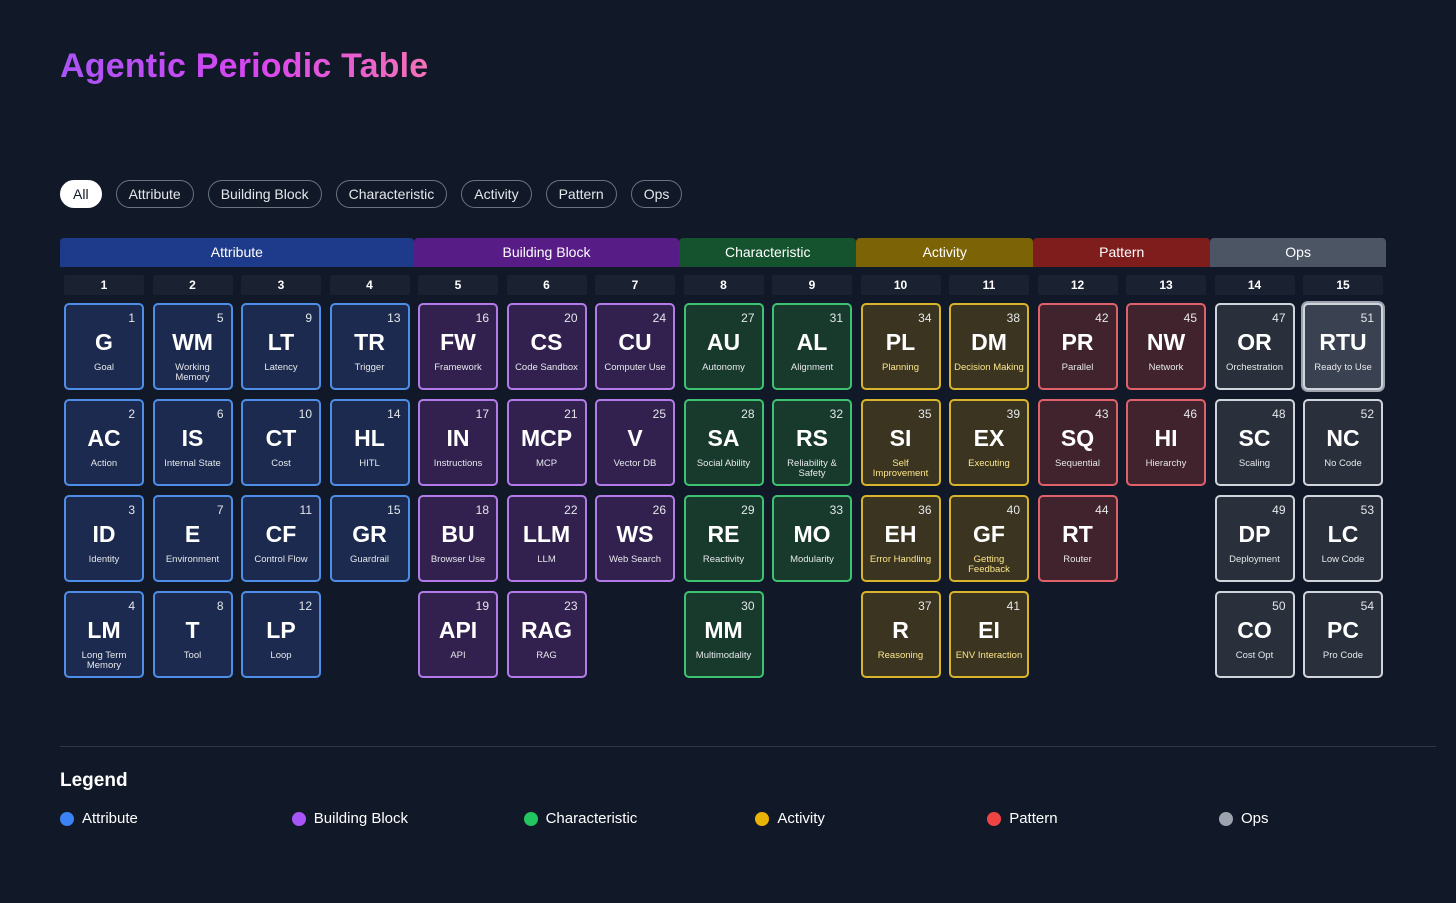  What do you see at coordinates (900, 442) in the screenshot?
I see `element-cell-si: 35 SI Self Improvement` at bounding box center [900, 442].